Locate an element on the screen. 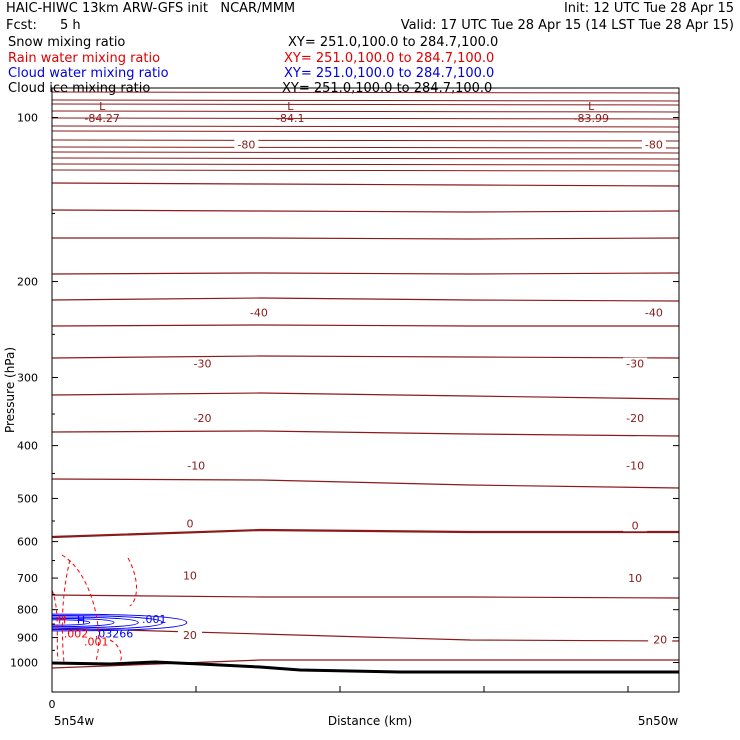  x-left-location: 5n54w is located at coordinates (74, 721).